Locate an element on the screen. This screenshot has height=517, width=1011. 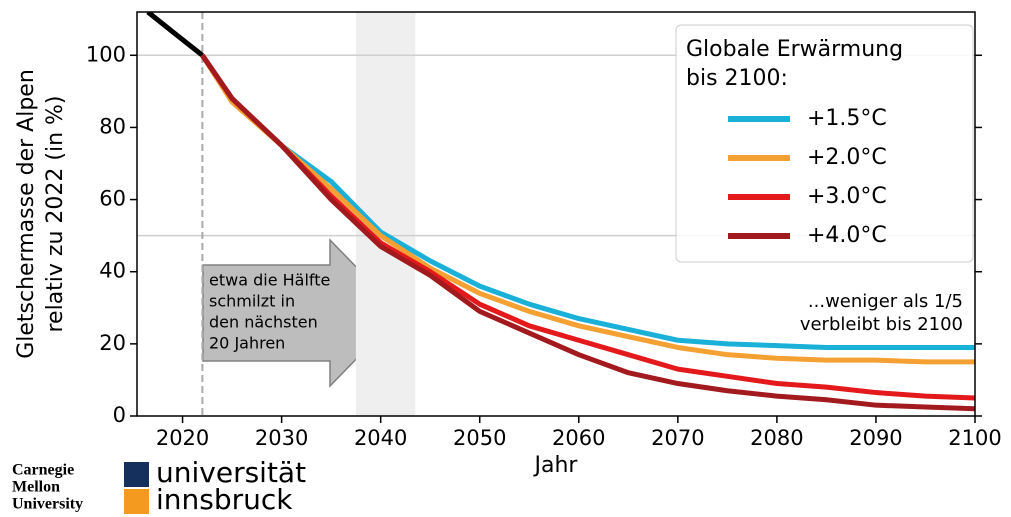
series-line is located at coordinates (175, 35).